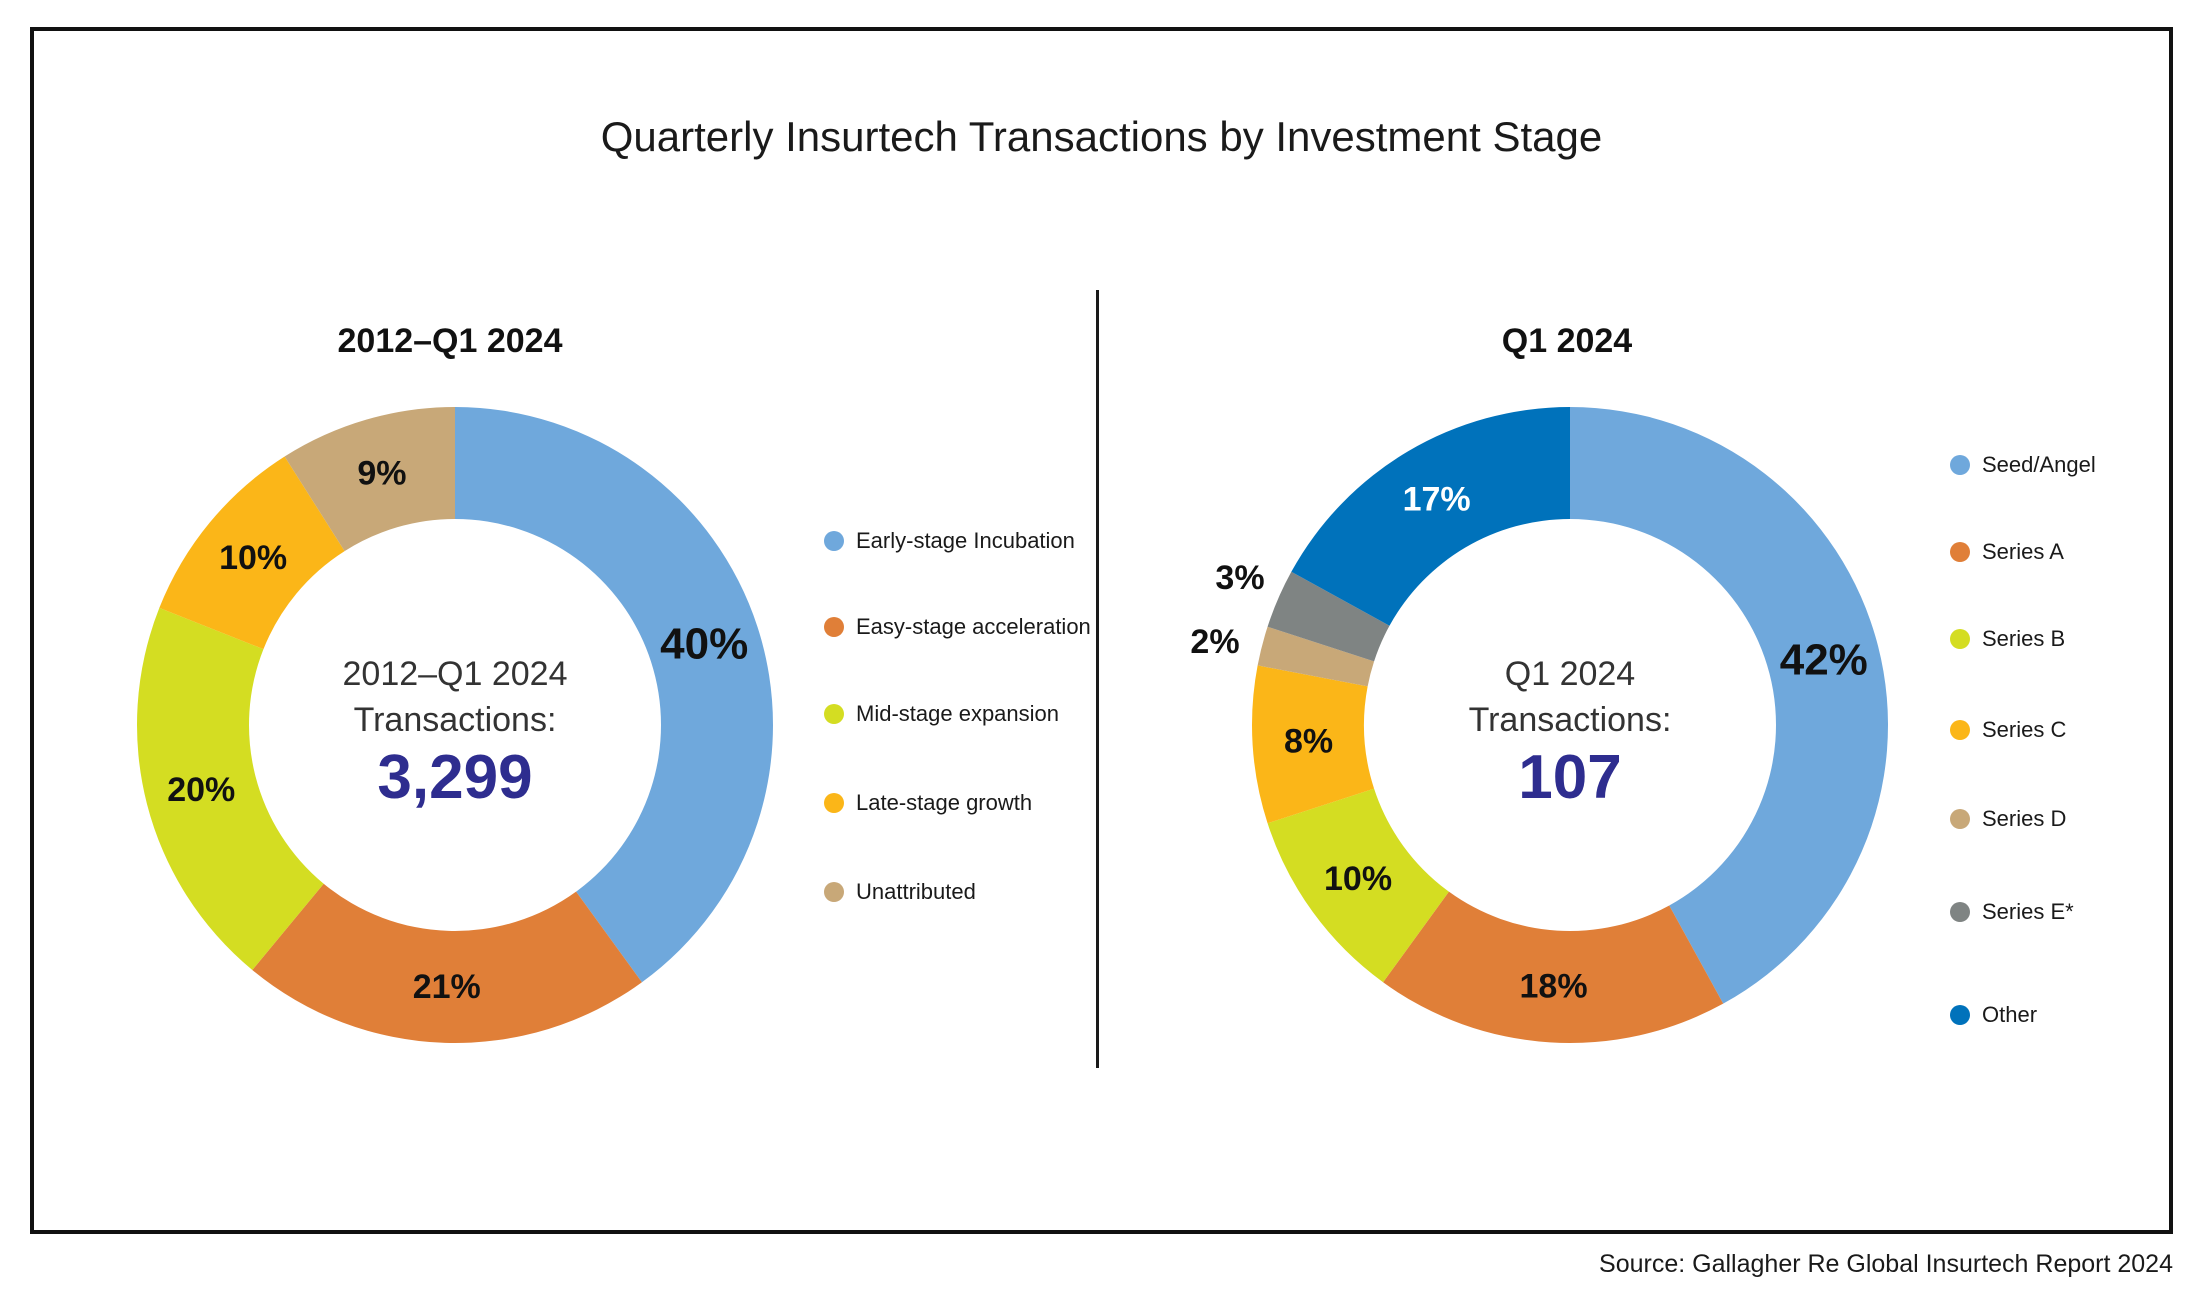 Image resolution: width=2203 pixels, height=1303 pixels. I want to click on legend-item: Seed/Angel, so click(2023, 465).